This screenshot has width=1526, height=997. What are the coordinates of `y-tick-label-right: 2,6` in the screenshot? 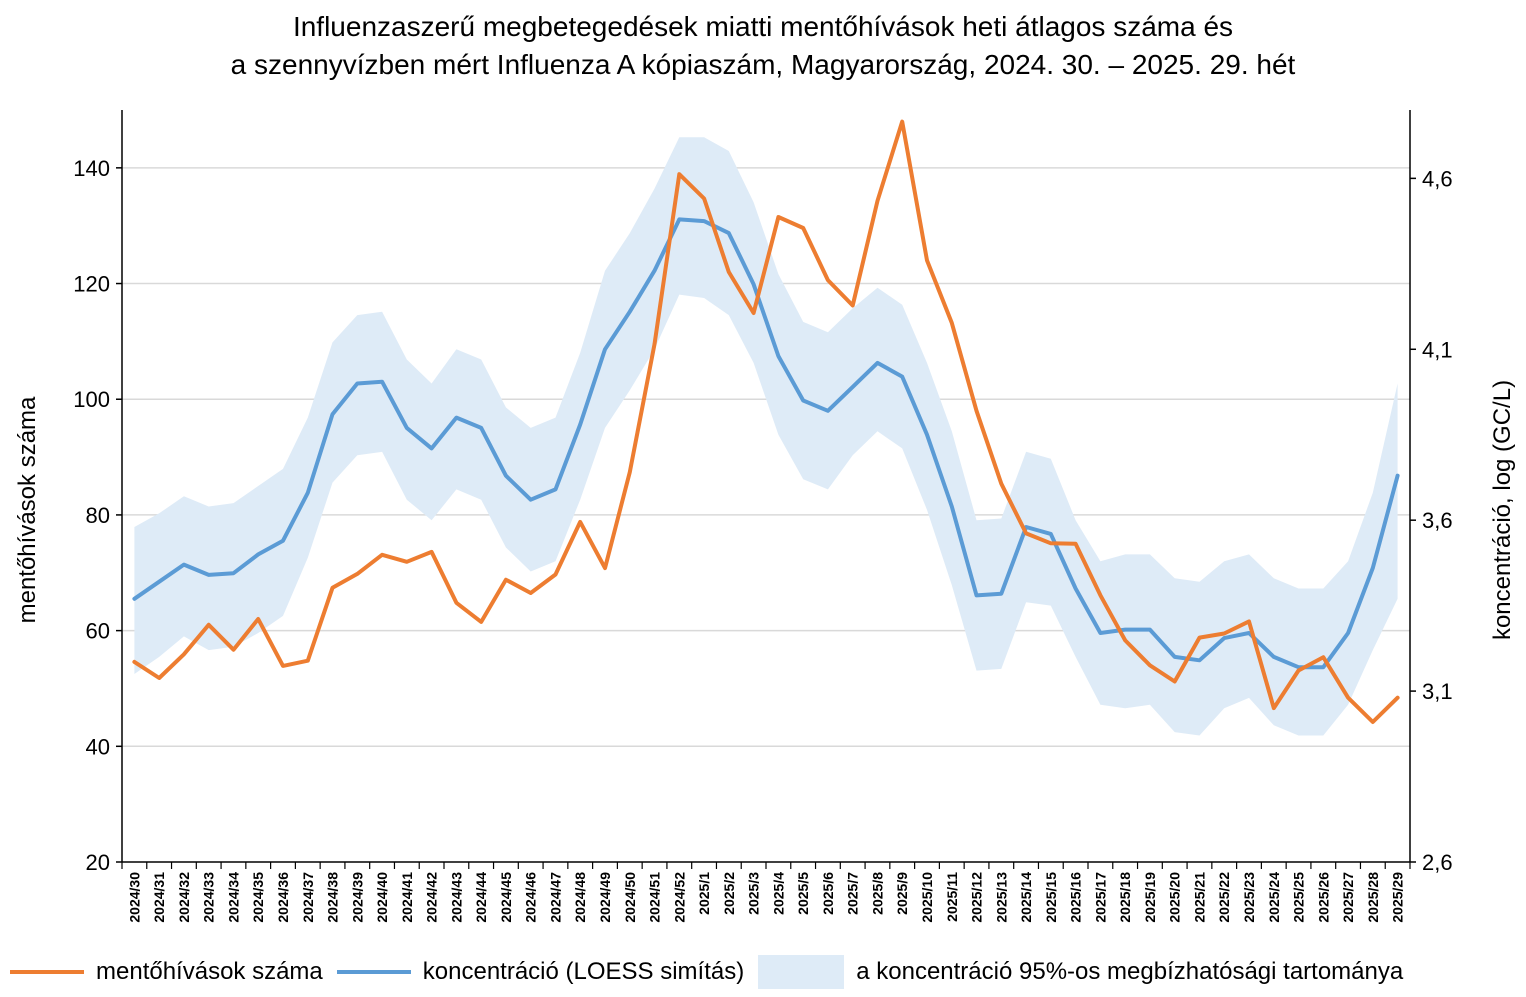 It's located at (1437, 862).